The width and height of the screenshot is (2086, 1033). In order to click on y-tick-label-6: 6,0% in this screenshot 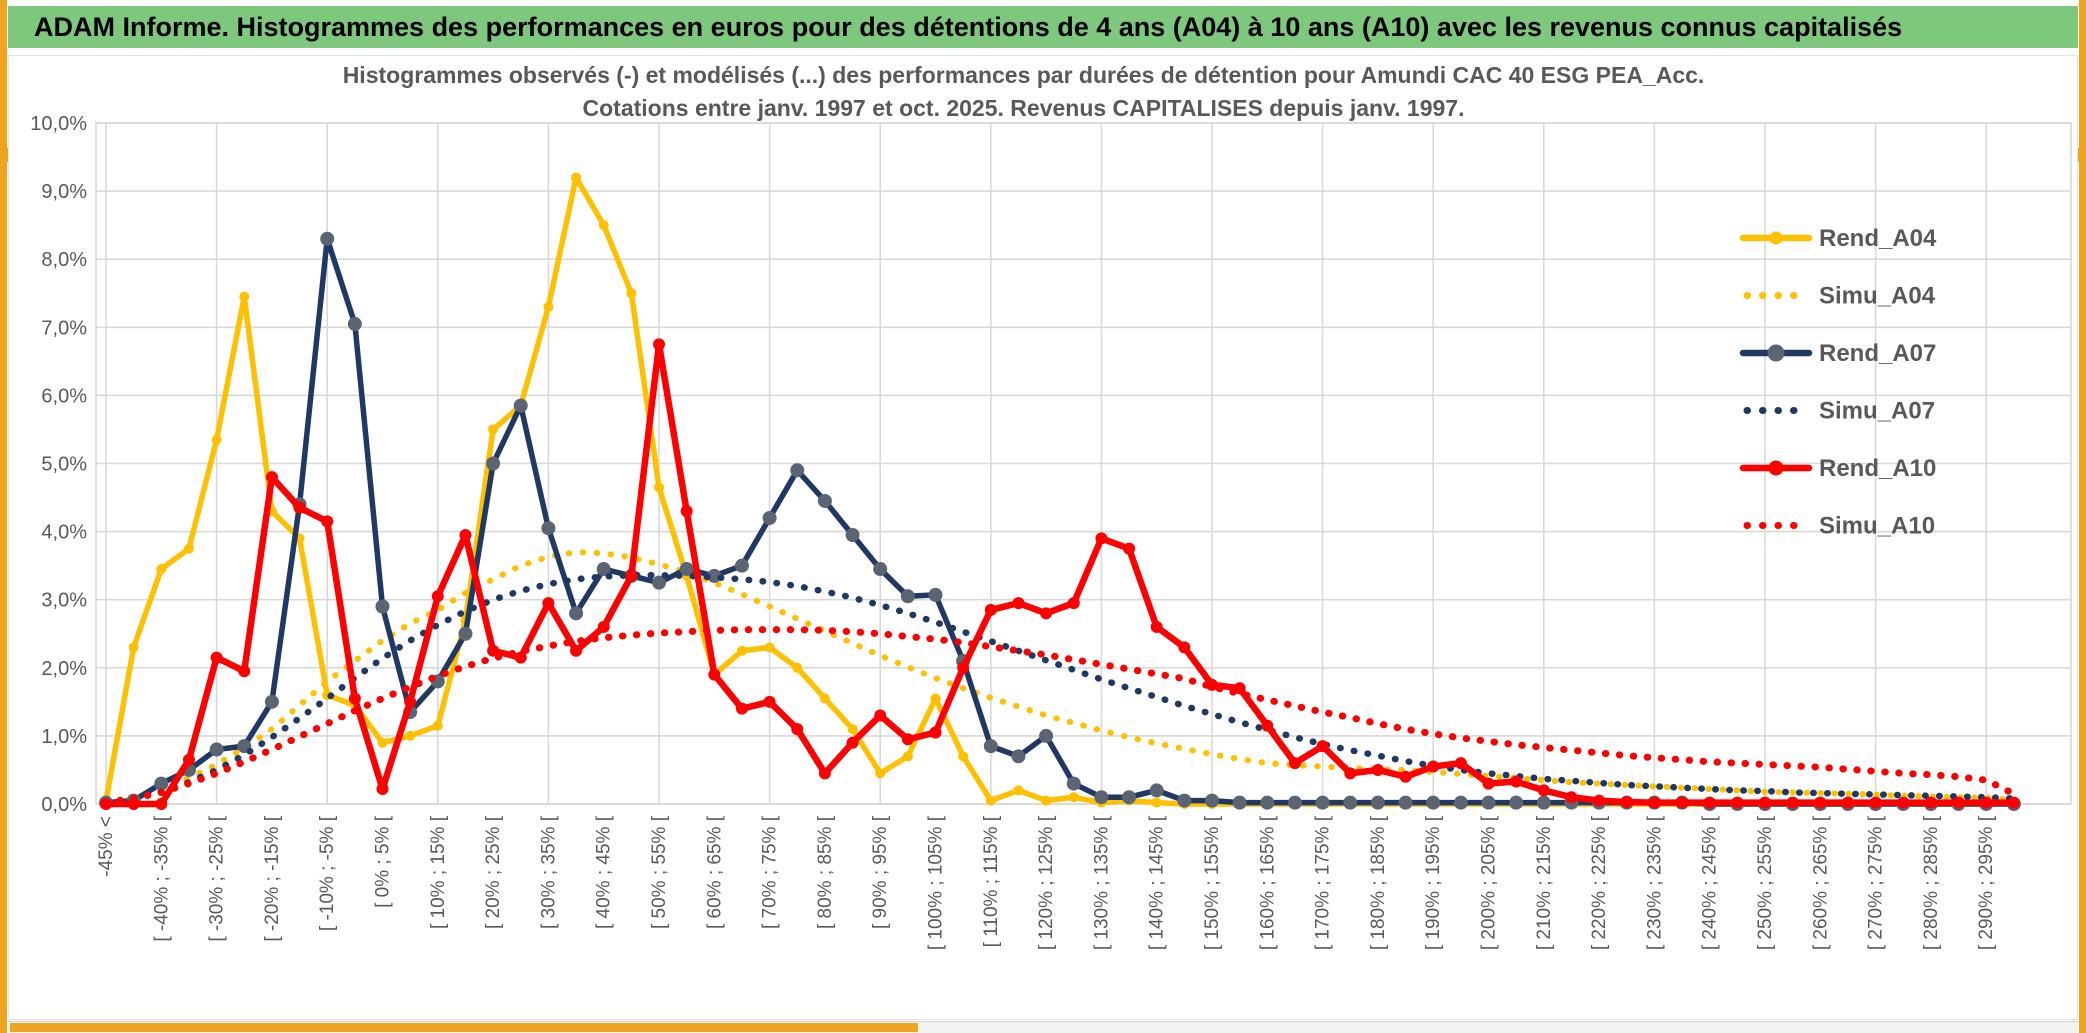, I will do `click(64, 396)`.